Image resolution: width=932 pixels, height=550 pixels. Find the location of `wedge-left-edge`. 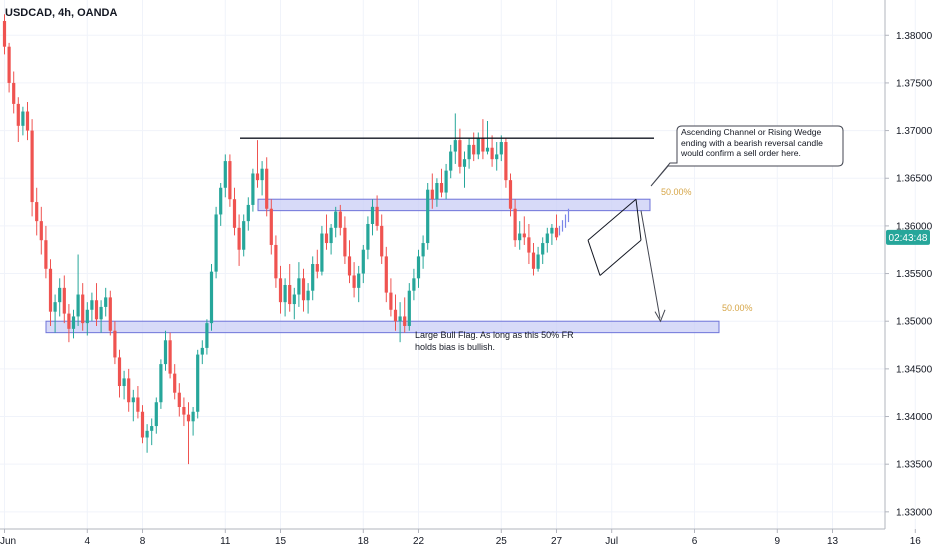

wedge-left-edge is located at coordinates (594, 258).